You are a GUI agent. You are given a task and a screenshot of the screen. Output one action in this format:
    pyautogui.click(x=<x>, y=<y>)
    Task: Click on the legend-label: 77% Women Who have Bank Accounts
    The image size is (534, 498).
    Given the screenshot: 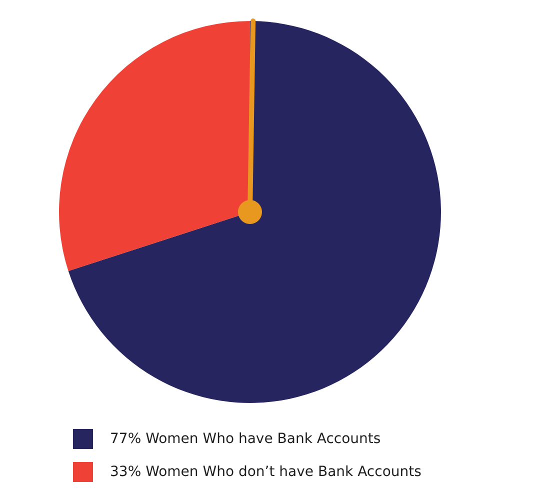 What is the action you would take?
    pyautogui.click(x=245, y=439)
    